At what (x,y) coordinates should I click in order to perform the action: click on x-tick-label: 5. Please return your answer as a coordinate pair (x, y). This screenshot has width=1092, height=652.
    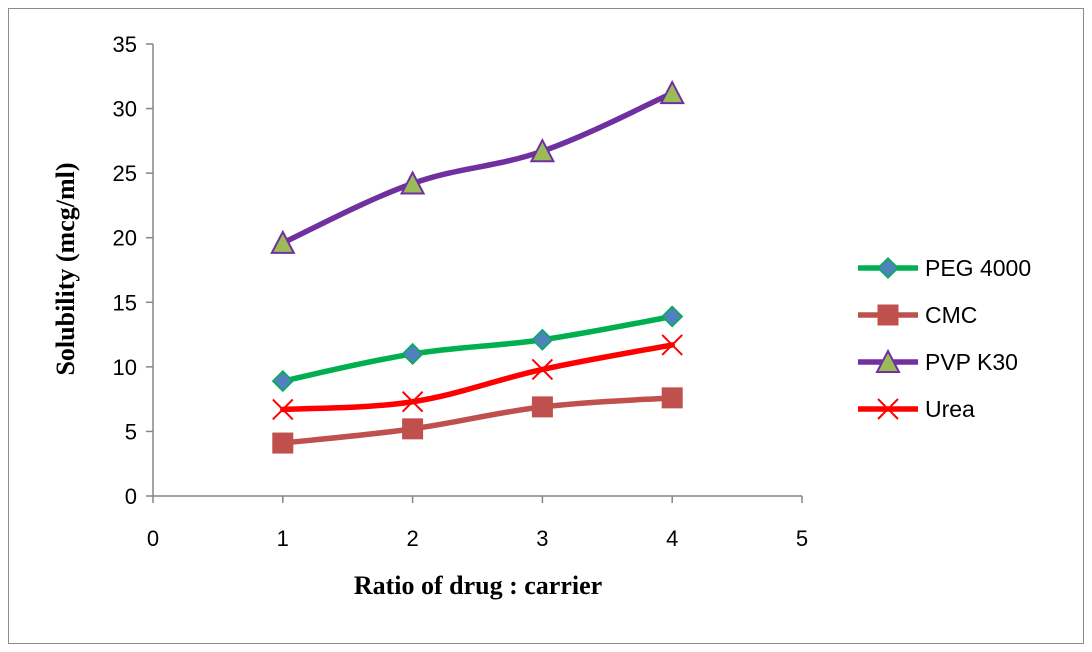
    Looking at the image, I should click on (802, 538).